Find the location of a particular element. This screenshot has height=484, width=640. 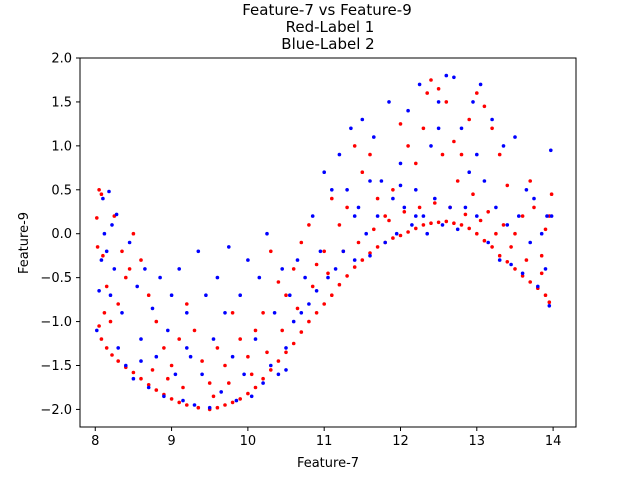

y-tick-label: −1.0 is located at coordinates (56, 322).